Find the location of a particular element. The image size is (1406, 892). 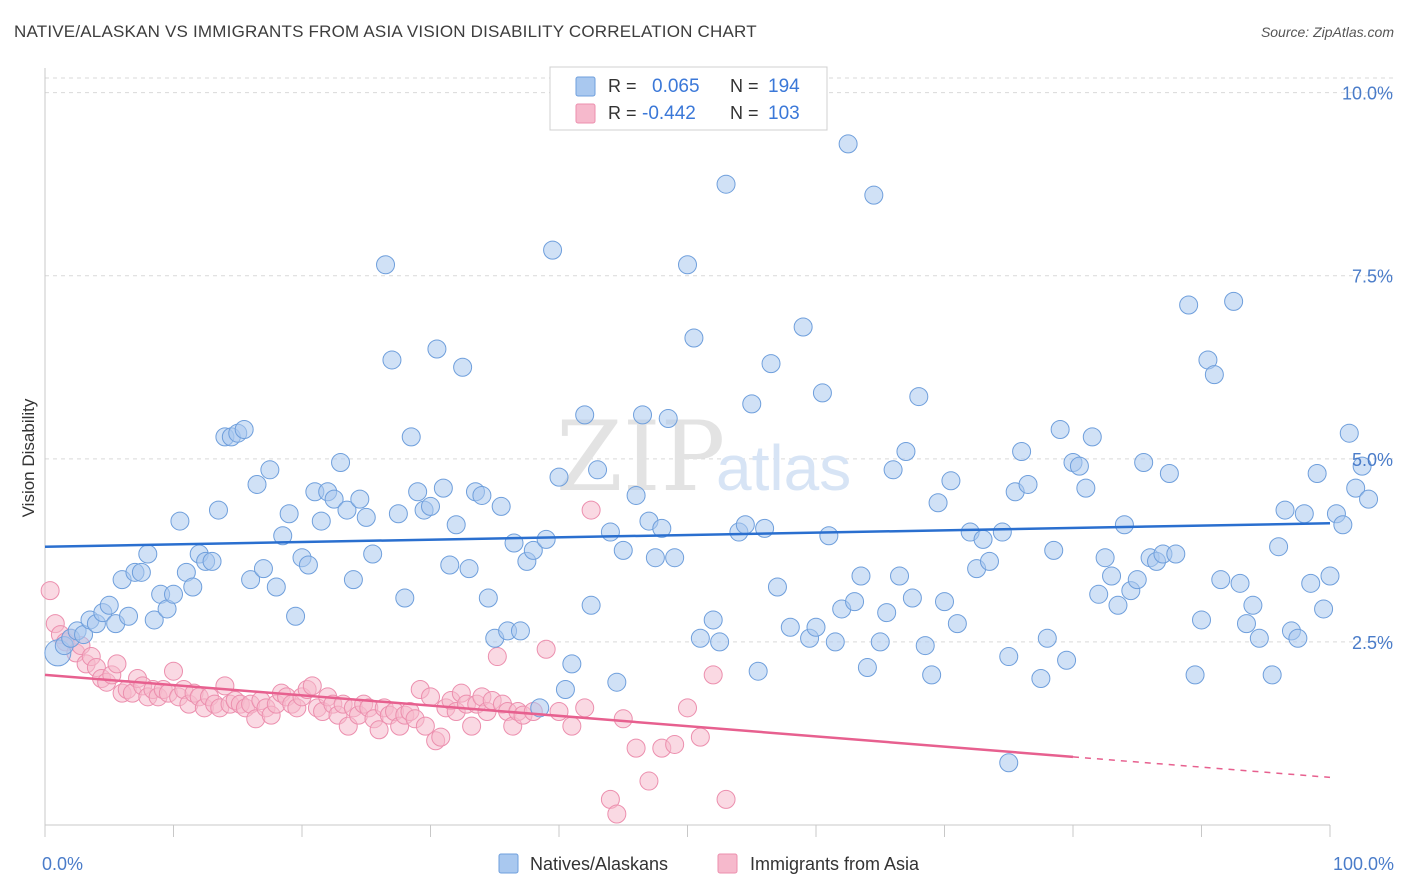

legend-bottom-label-blue: Natives/Alaskans is located at coordinates (599, 864).